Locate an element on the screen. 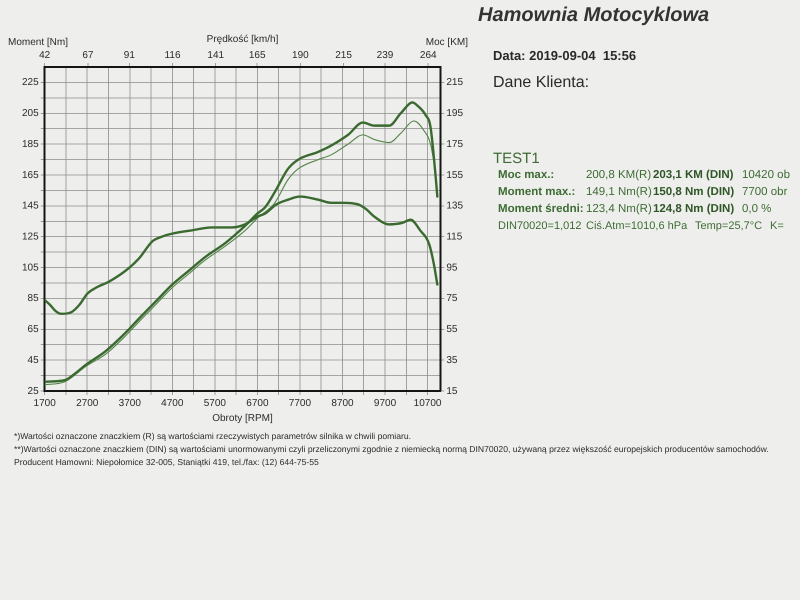  x2-tick-label: 190 is located at coordinates (301, 55).